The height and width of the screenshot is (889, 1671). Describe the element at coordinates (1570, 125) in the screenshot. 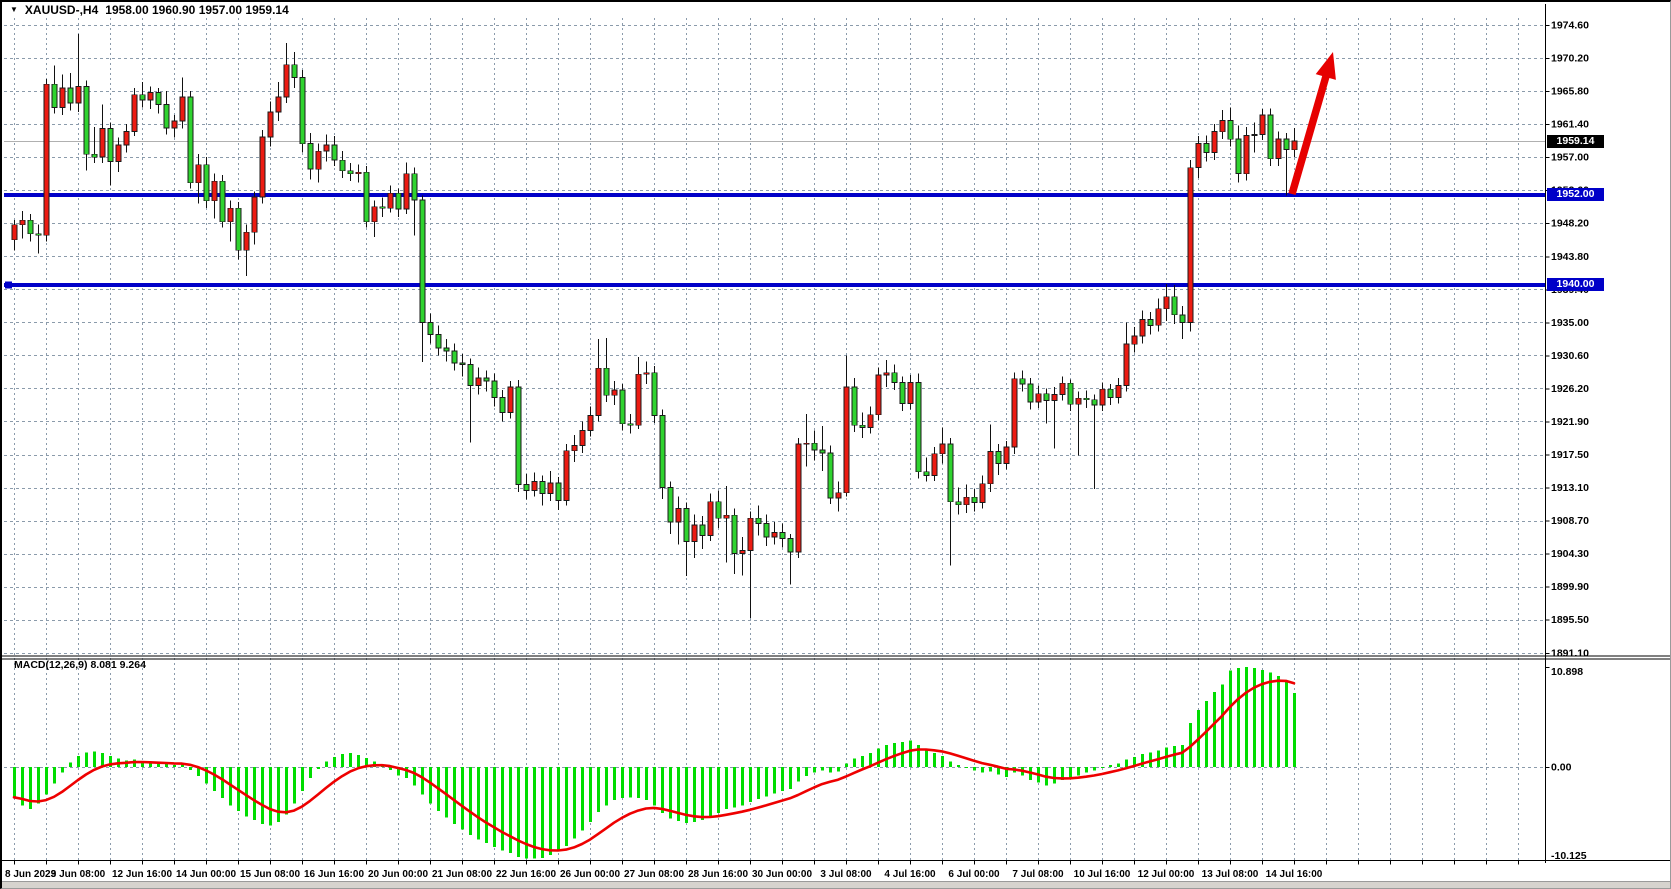

I see `price-axis-label: 1961.40` at that location.